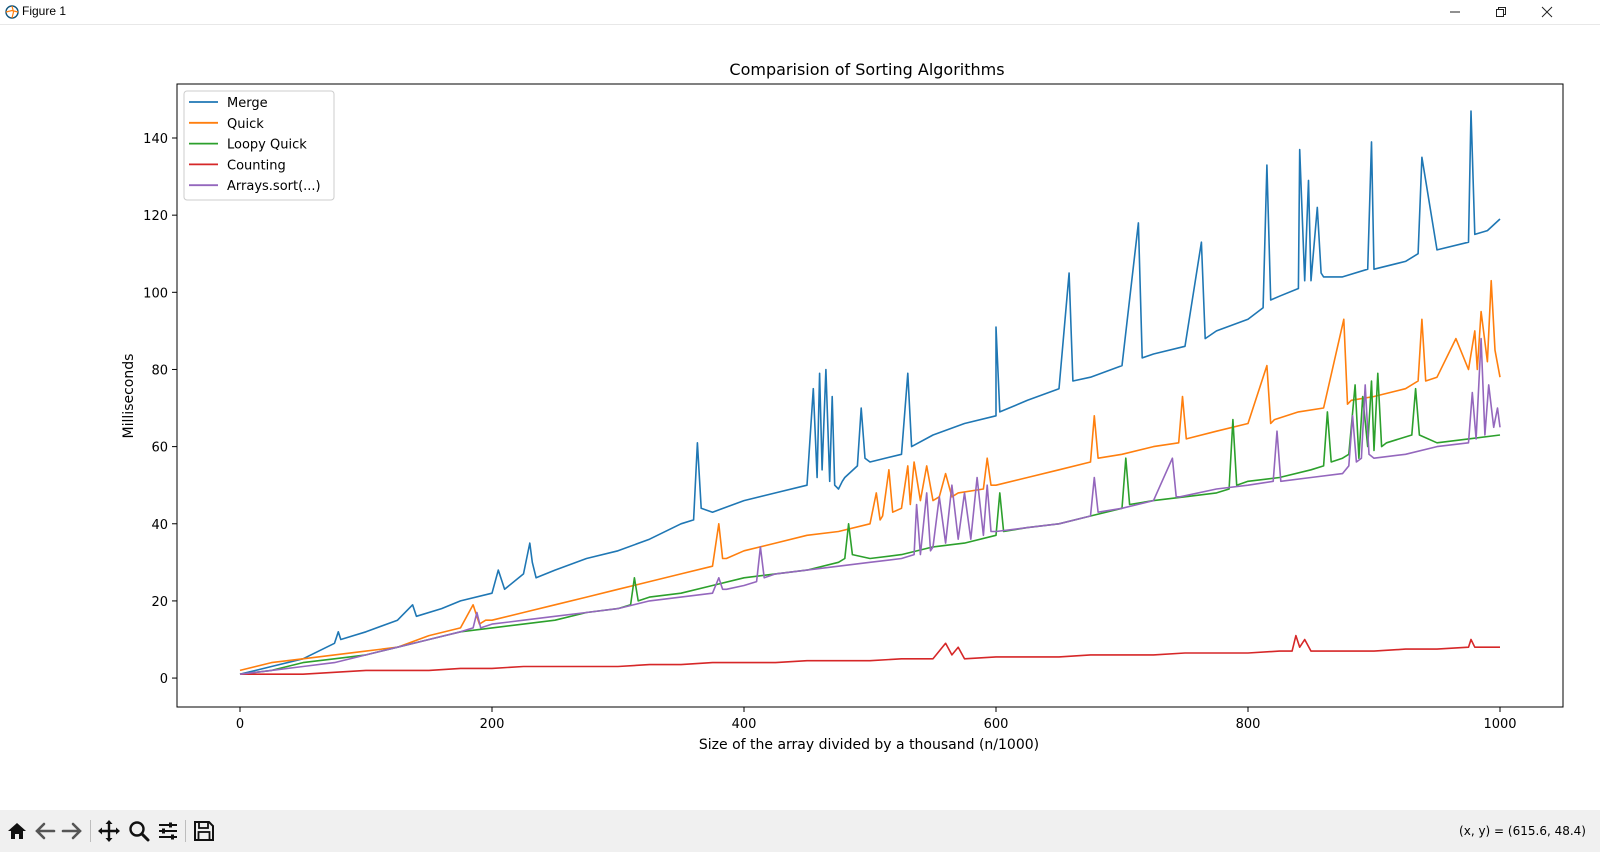  What do you see at coordinates (800, 12) in the screenshot?
I see `window-titlebar: Figure 1` at bounding box center [800, 12].